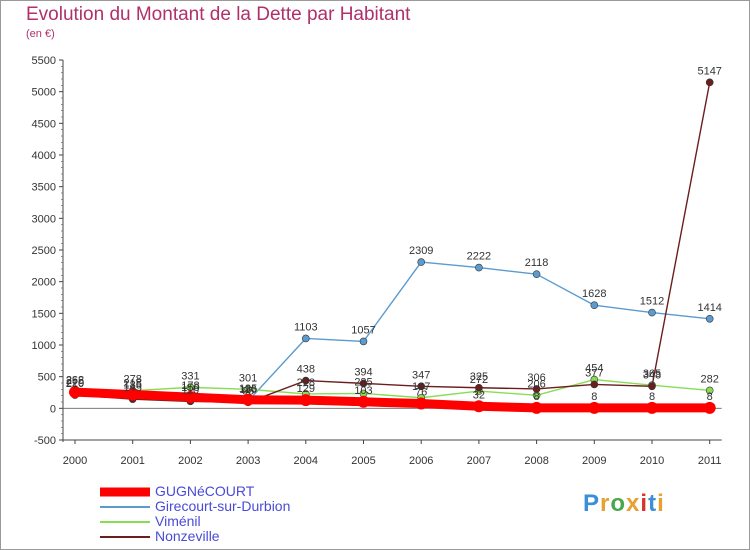 The image size is (750, 550). What do you see at coordinates (479, 395) in the screenshot?
I see `data-label: 32` at bounding box center [479, 395].